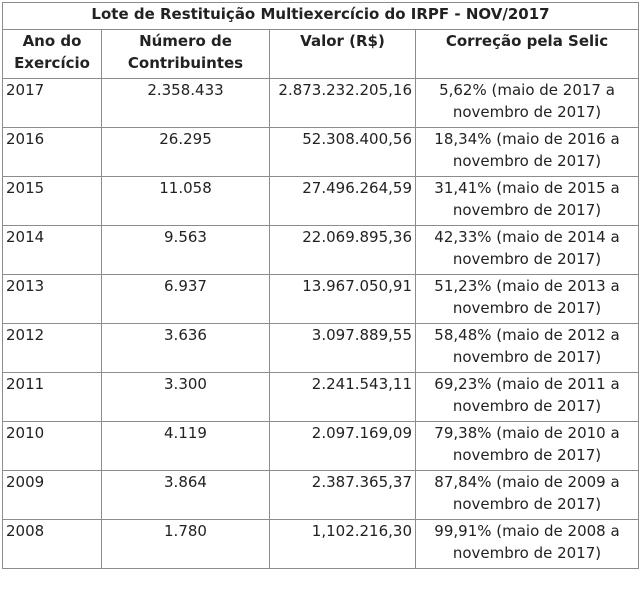  I want to click on cell-year: 2008, so click(52, 544).